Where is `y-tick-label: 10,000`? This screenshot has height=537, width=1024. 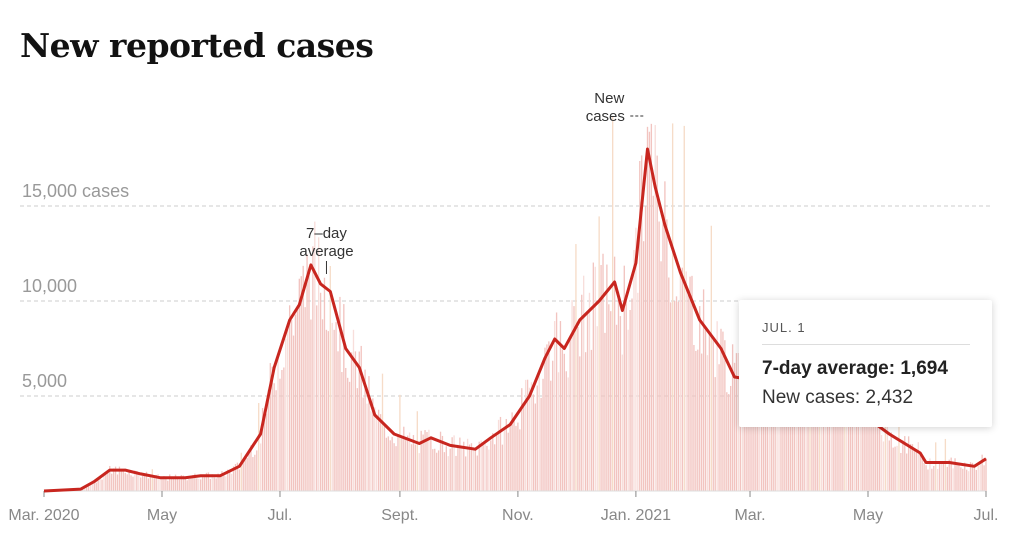
y-tick-label: 10,000 is located at coordinates (49, 286).